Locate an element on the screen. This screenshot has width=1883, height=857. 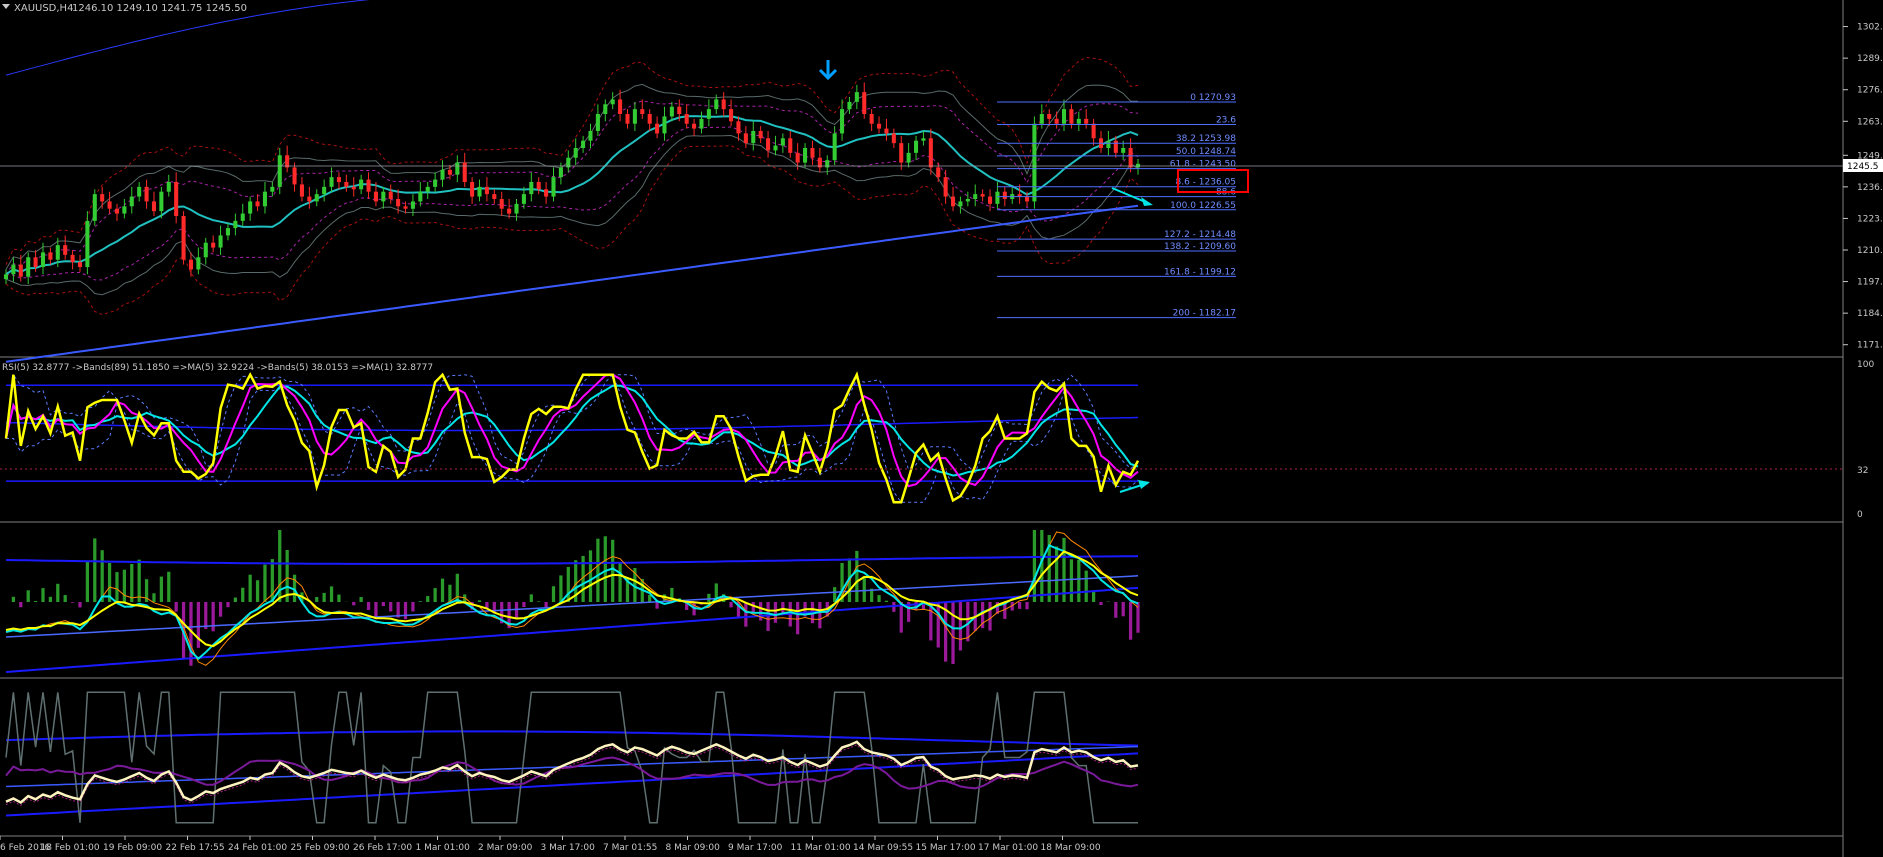
current-price-box is located at coordinates (1863, 165).